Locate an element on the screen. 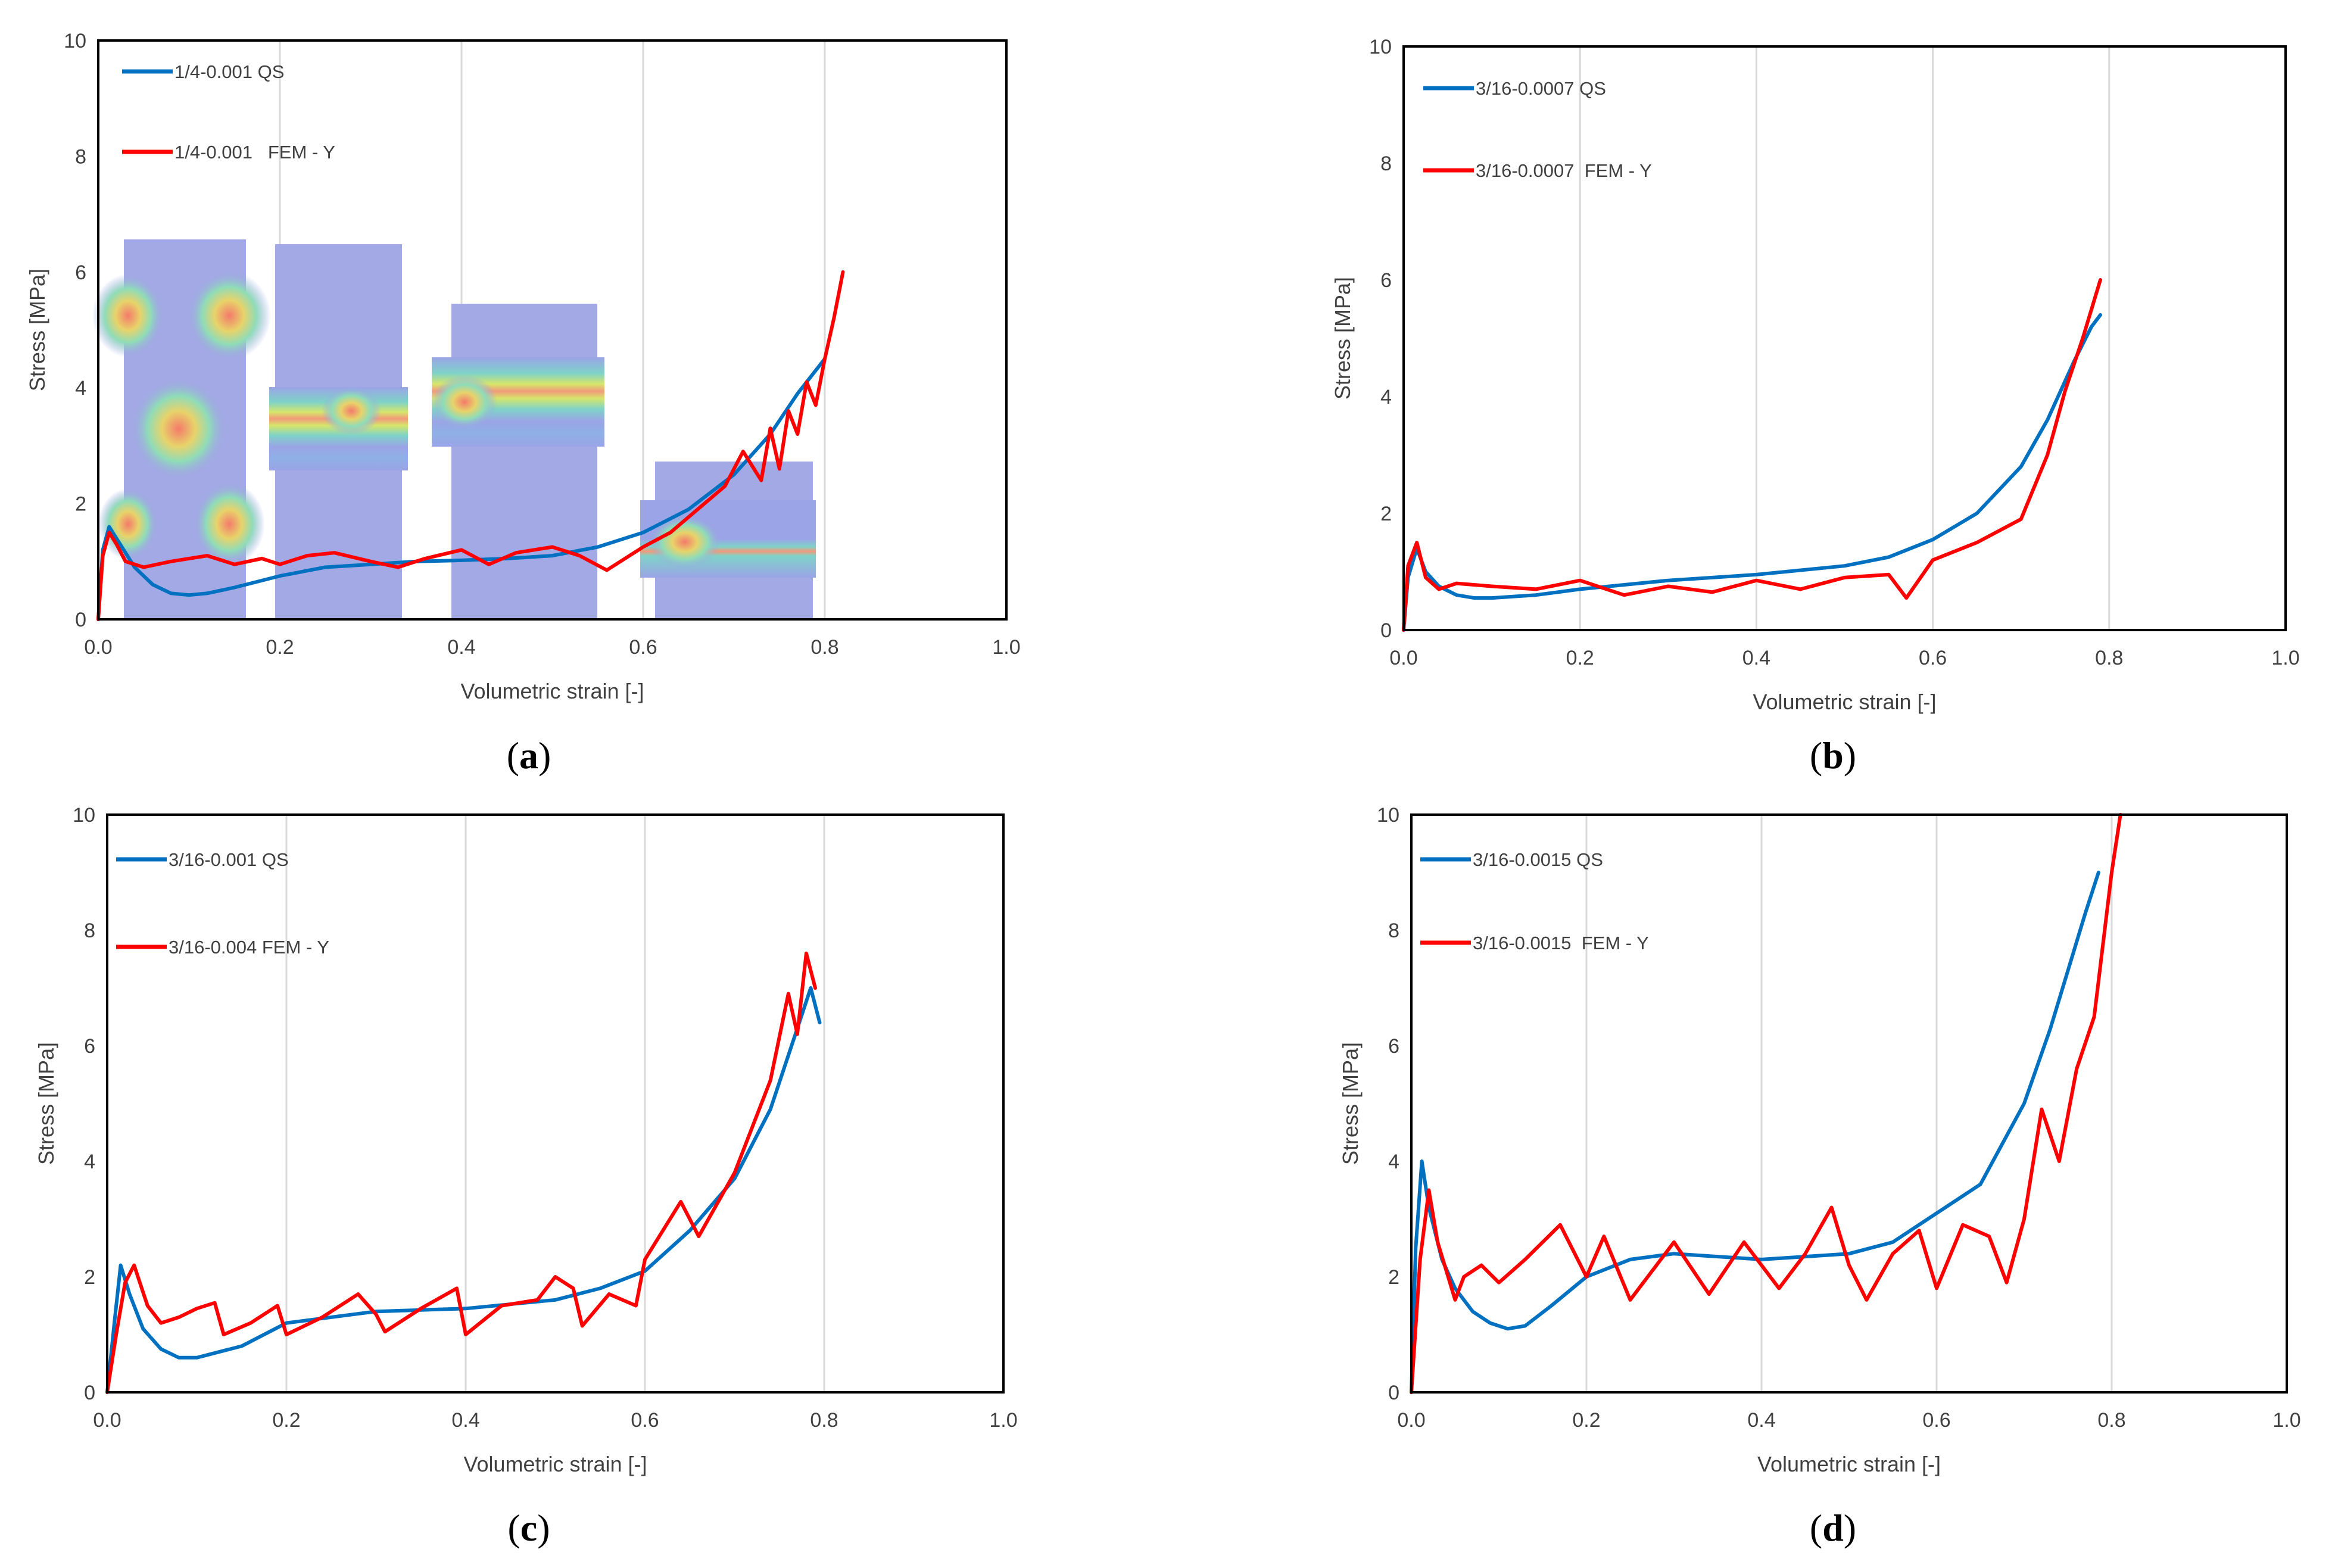 The height and width of the screenshot is (1568, 2335). panel-caption-letter: d is located at coordinates (1833, 1528).